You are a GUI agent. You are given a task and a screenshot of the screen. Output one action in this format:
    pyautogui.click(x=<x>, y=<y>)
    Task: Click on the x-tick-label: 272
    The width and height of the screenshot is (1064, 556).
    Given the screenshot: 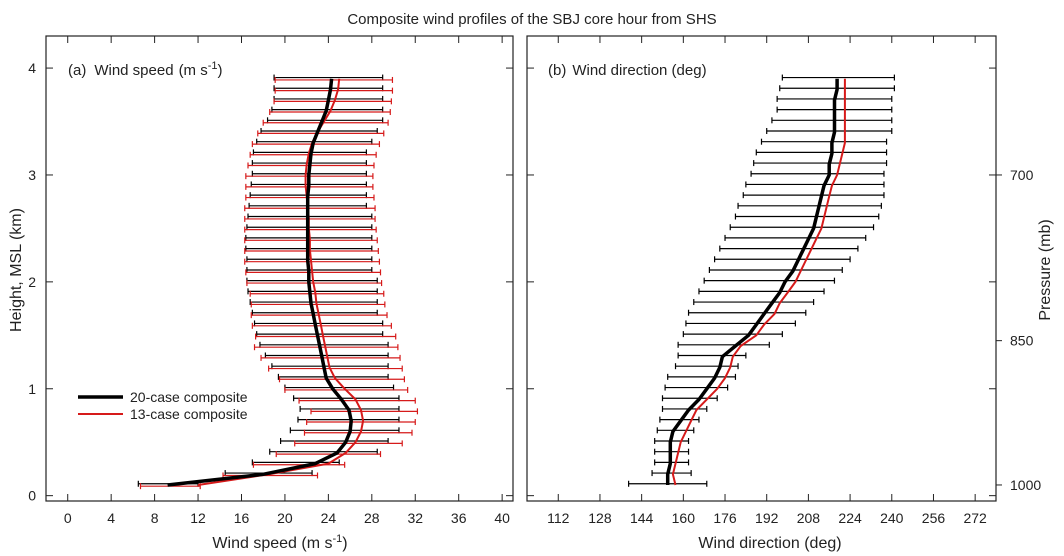 What is the action you would take?
    pyautogui.click(x=975, y=518)
    